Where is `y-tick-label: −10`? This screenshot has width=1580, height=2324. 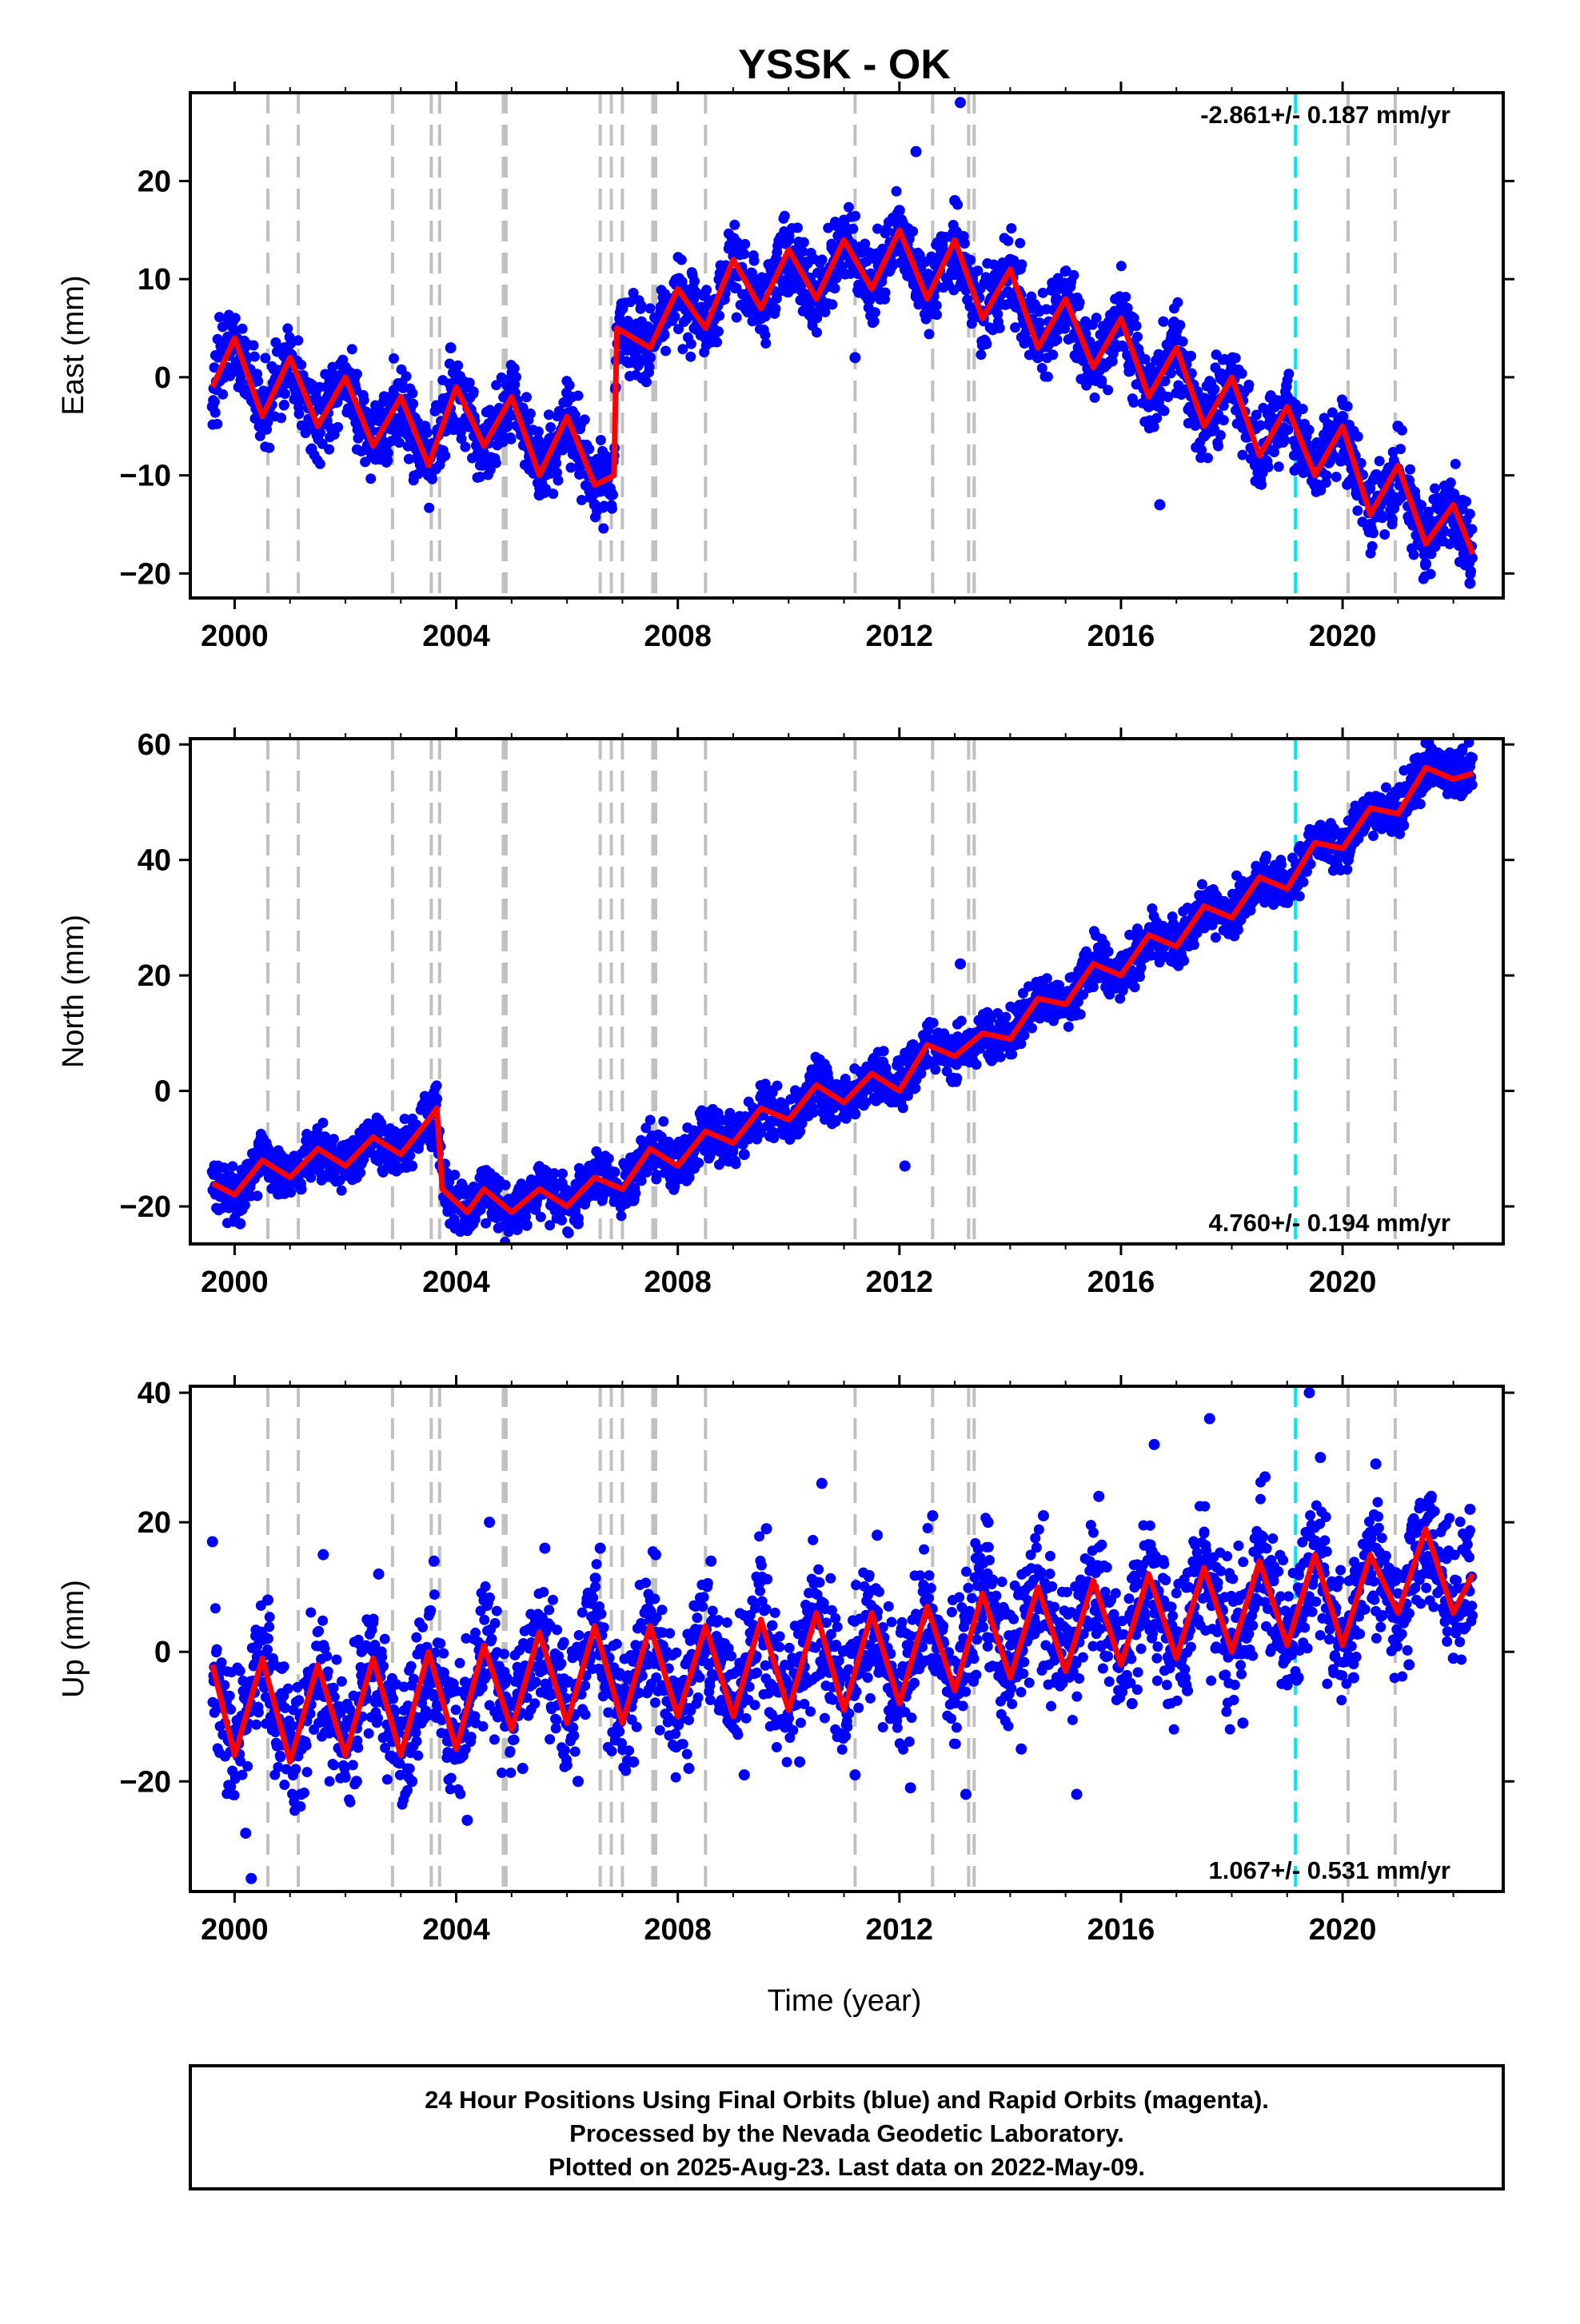
y-tick-label: −10 is located at coordinates (146, 477).